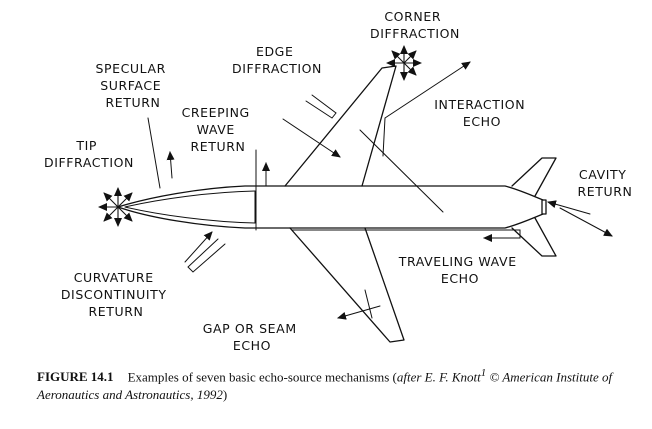 The image size is (652, 429). Describe the element at coordinates (225, 395) in the screenshot. I see `caption-closing: )` at that location.